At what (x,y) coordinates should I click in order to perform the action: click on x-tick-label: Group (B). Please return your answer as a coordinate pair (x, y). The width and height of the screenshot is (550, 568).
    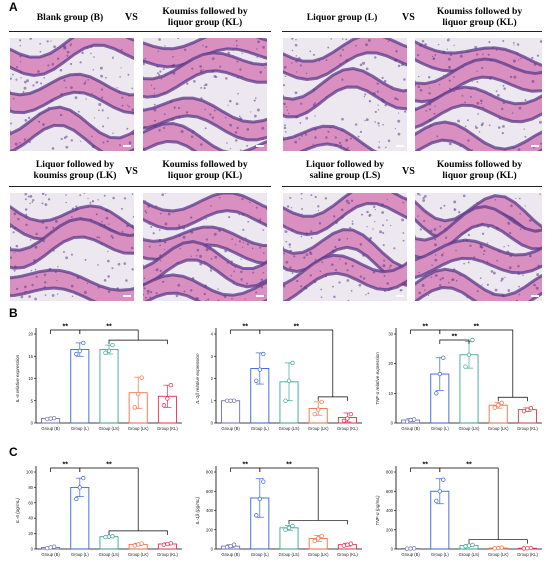
    Looking at the image, I should click on (230, 428).